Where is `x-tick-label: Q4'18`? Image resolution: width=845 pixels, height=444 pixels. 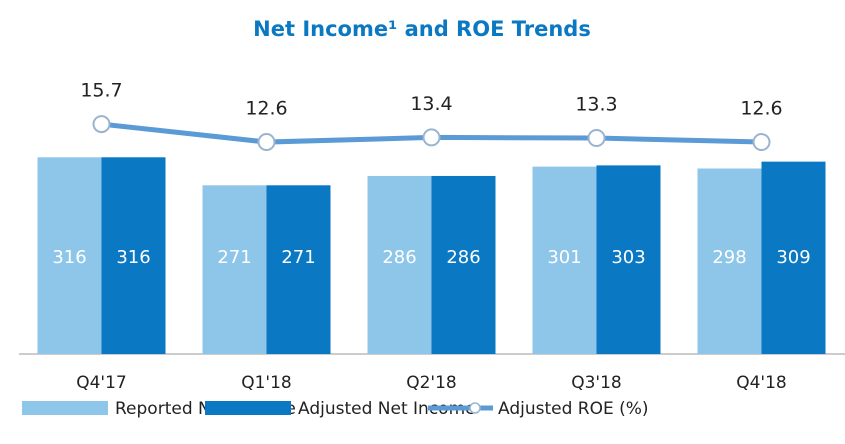
x-tick-label: Q4'18 is located at coordinates (761, 383).